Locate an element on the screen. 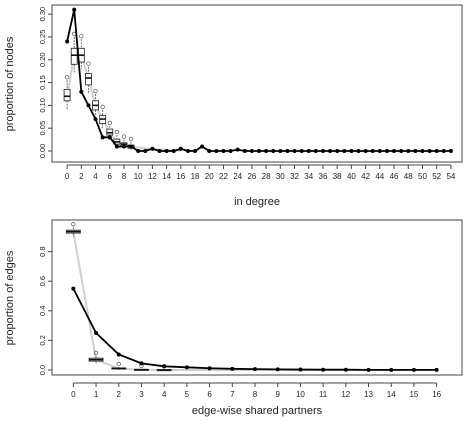 The height and width of the screenshot is (429, 474). in-degree-x-tick-label: 18 is located at coordinates (195, 176).